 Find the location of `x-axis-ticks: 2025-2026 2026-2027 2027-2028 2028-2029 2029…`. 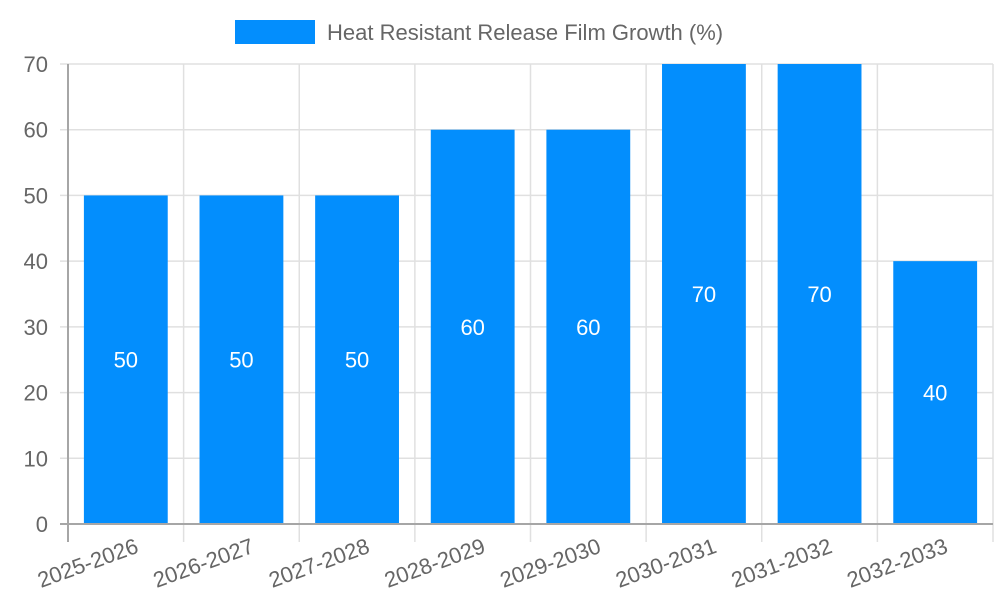

x-axis-ticks: 2025-2026 2026-2027 2027-2028 2028-2029 2029… is located at coordinates (492, 562).